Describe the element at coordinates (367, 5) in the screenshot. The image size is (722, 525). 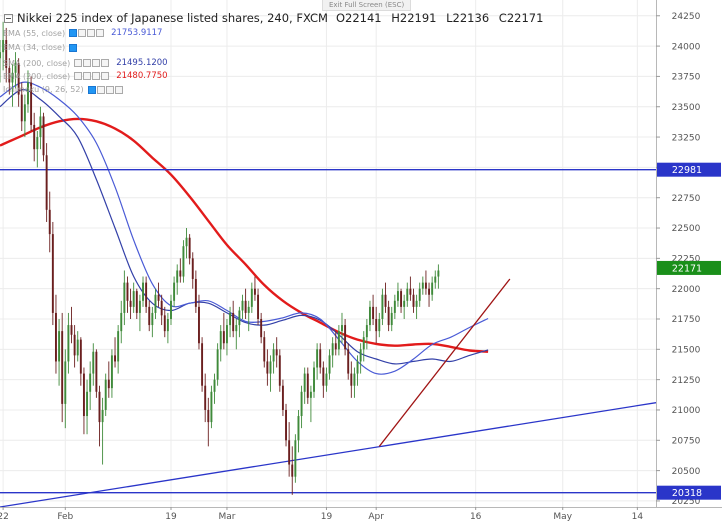
I see `exit-full-screen-button: Exit Full Screen (ESC)` at that location.